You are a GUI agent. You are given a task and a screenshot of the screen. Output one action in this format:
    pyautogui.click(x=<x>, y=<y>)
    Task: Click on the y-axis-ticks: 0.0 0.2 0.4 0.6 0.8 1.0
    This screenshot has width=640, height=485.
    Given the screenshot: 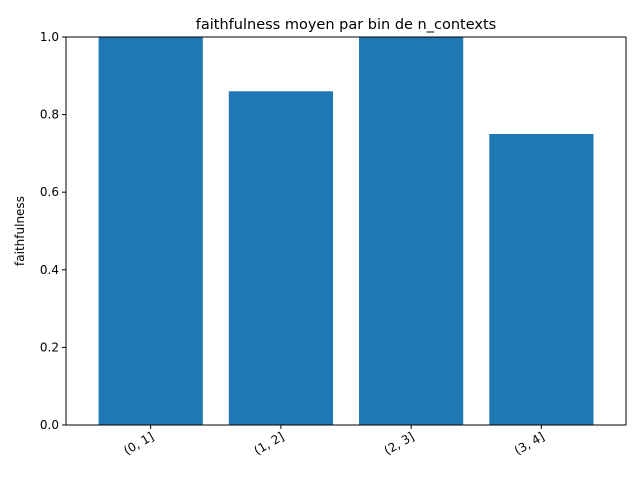 What is the action you would take?
    pyautogui.click(x=53, y=231)
    